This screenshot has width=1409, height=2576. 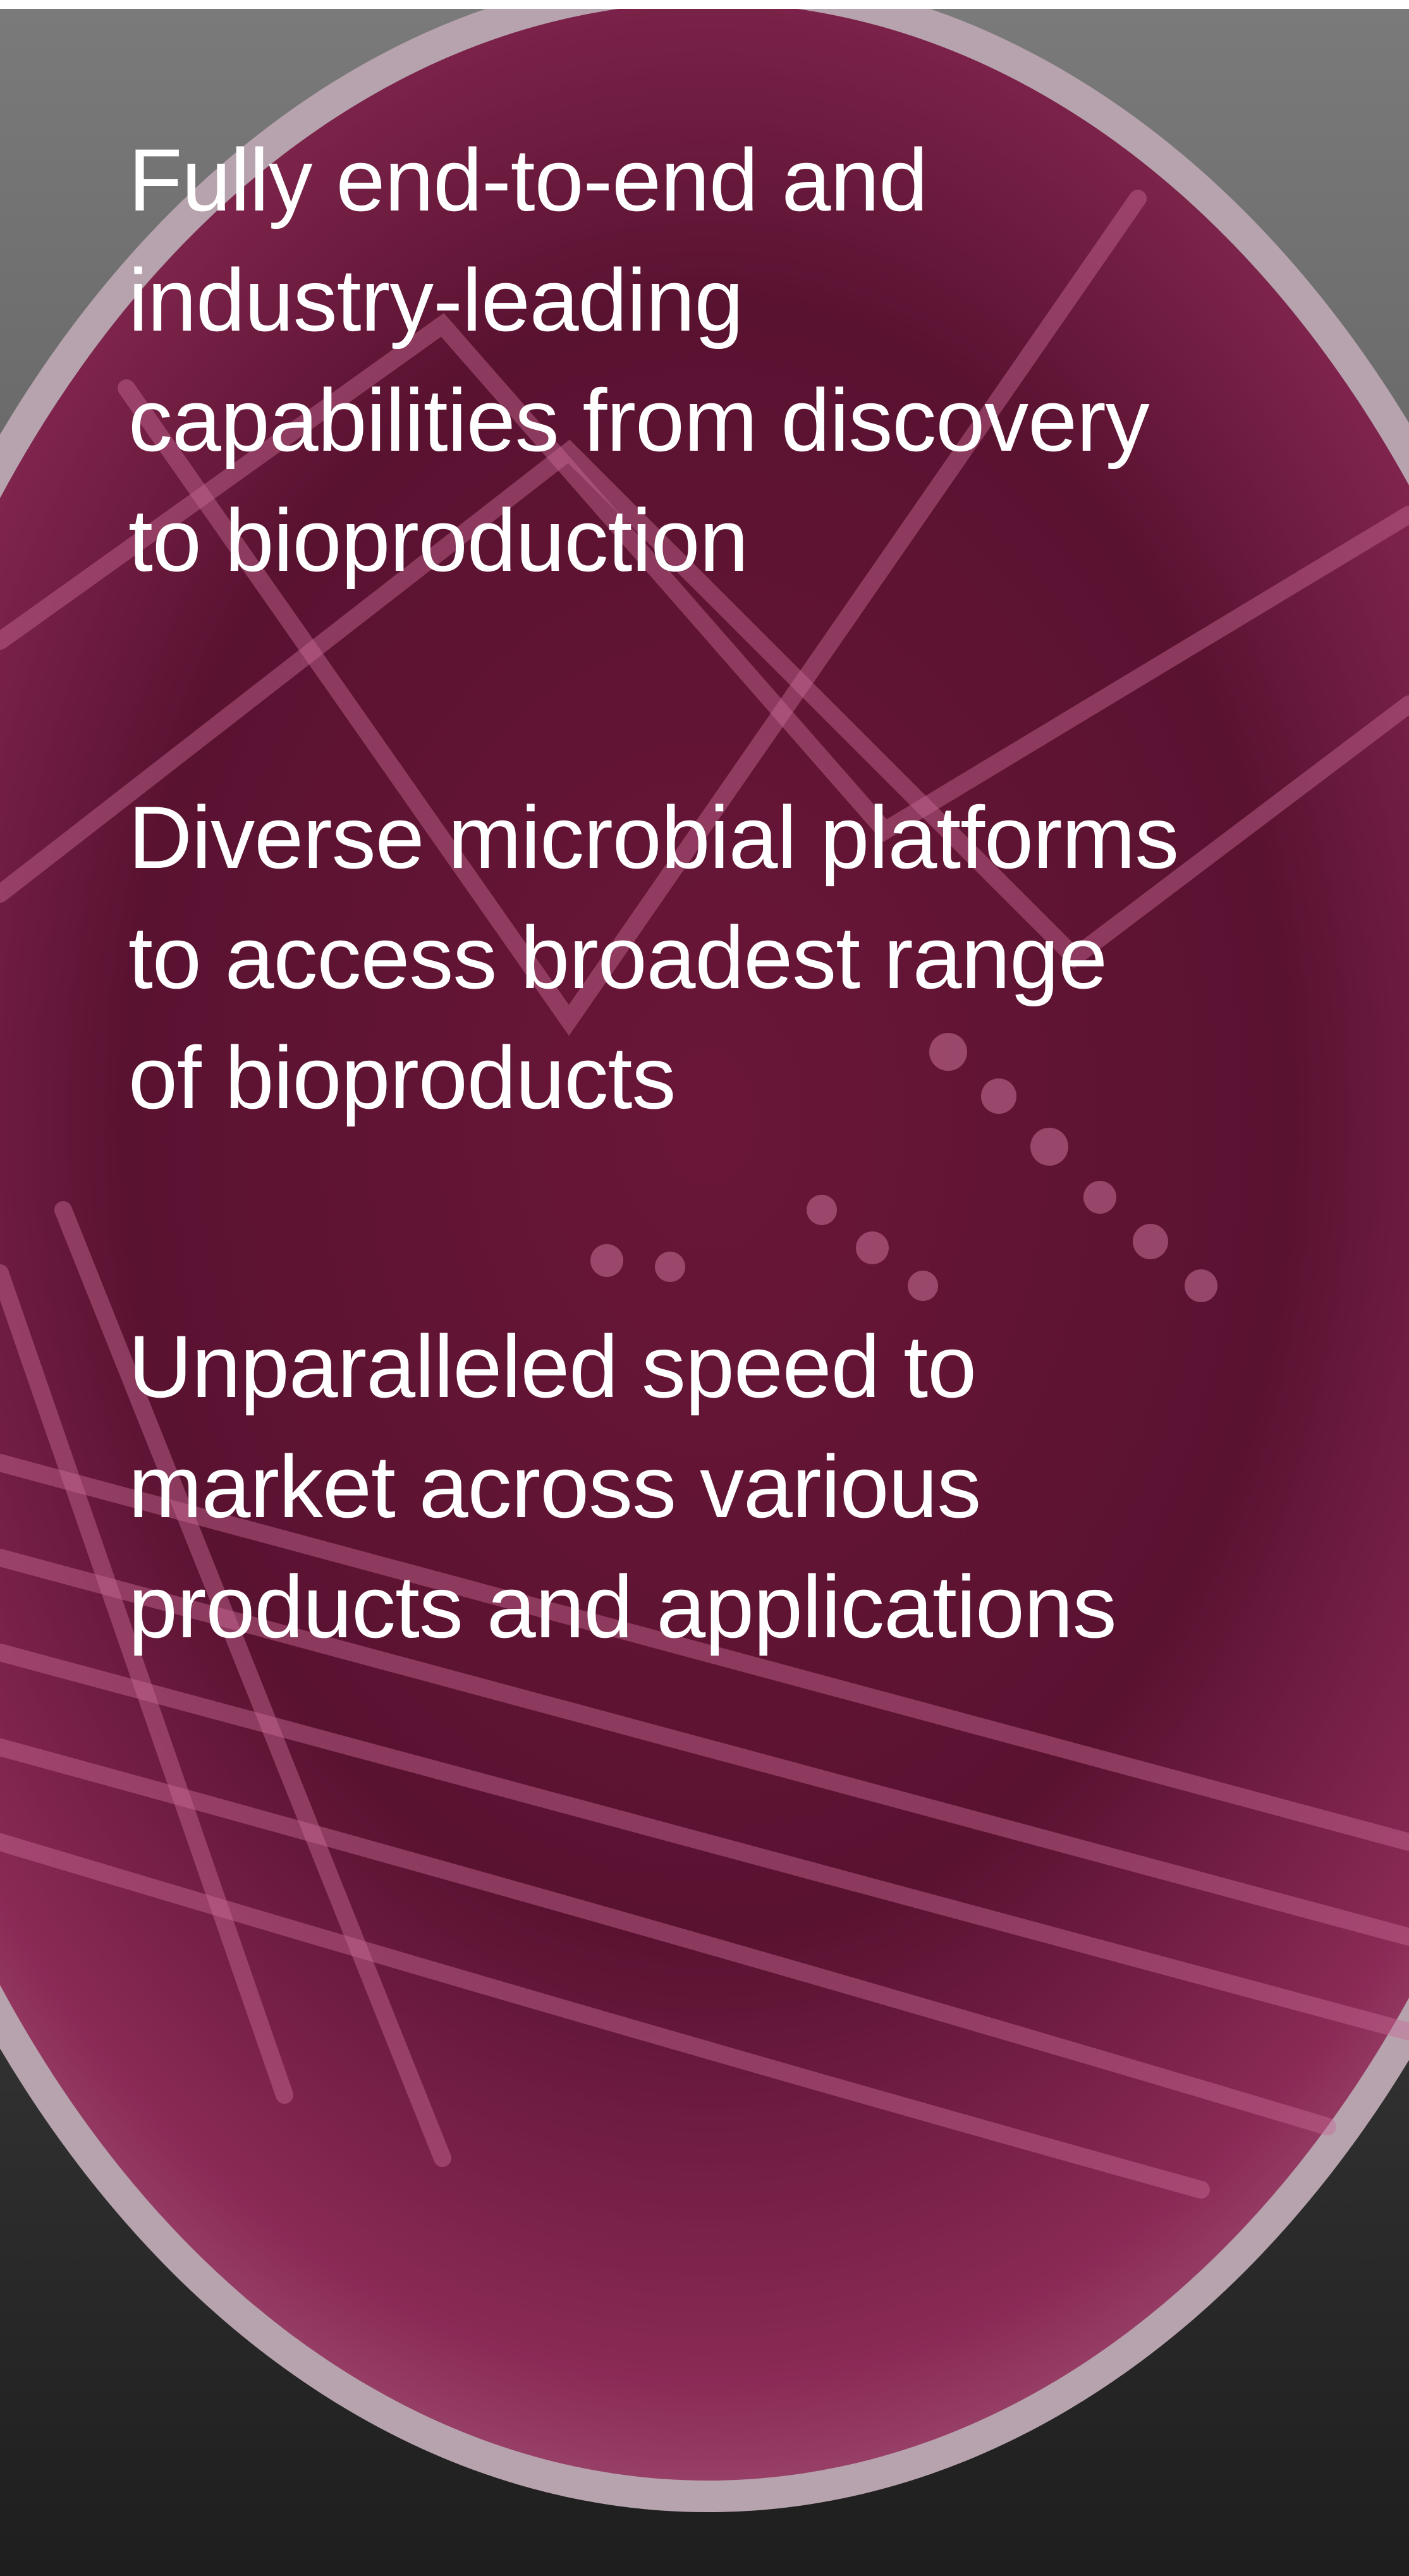 I want to click on text-line: to access broadest range, so click(x=618, y=957).